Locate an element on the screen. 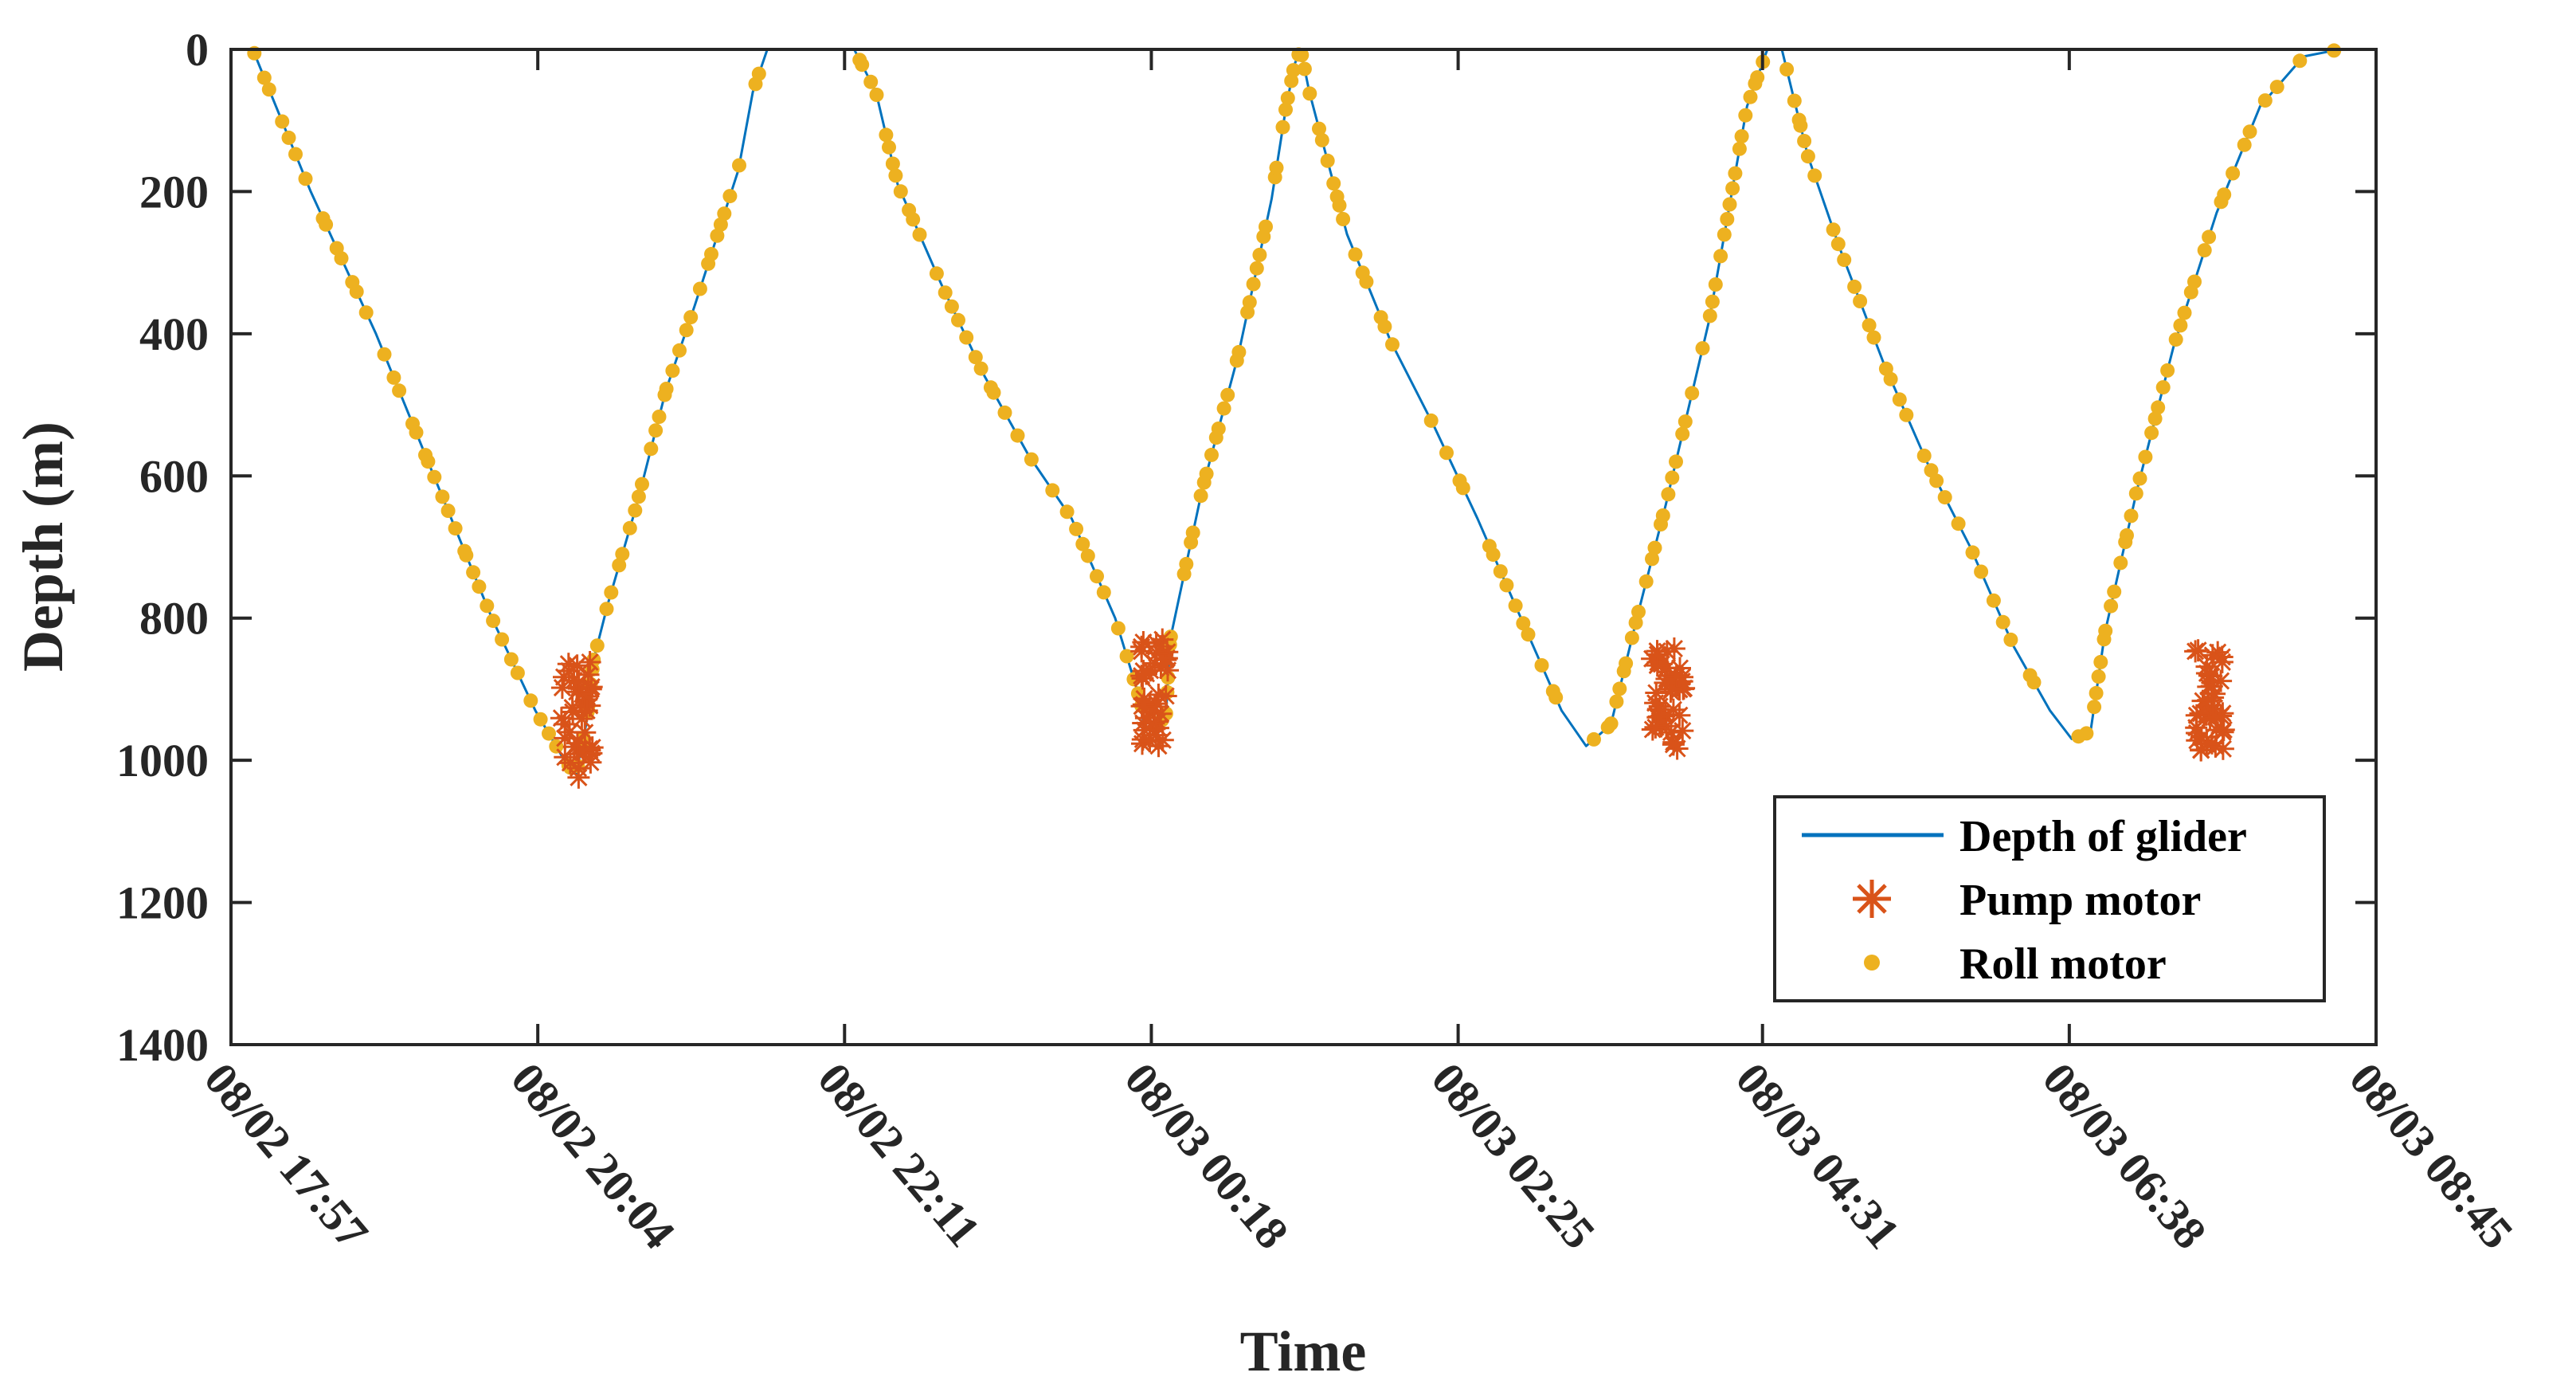 This screenshot has width=2576, height=1400. y-tick-label: 600 is located at coordinates (174, 476).